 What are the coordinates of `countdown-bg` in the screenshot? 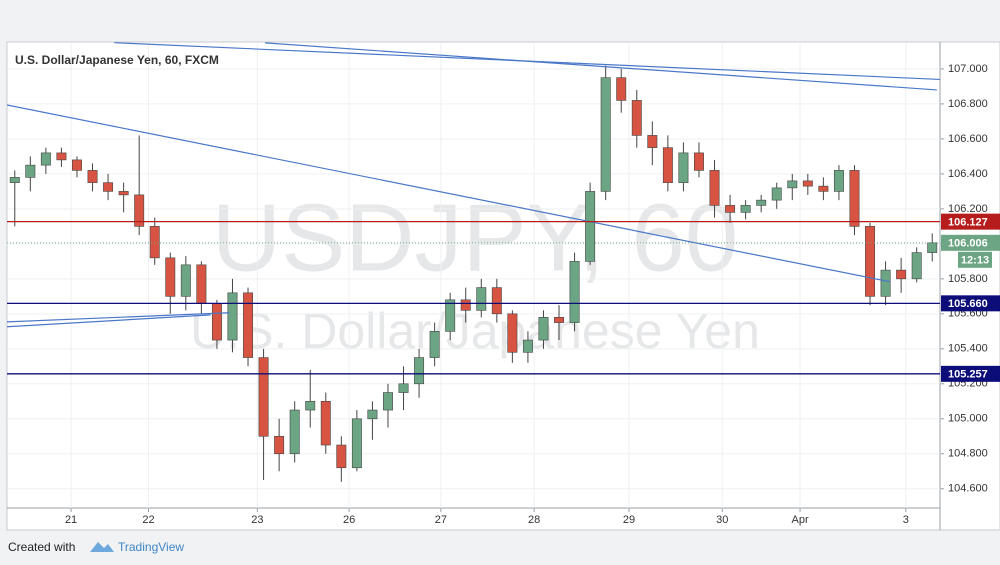 It's located at (975, 259).